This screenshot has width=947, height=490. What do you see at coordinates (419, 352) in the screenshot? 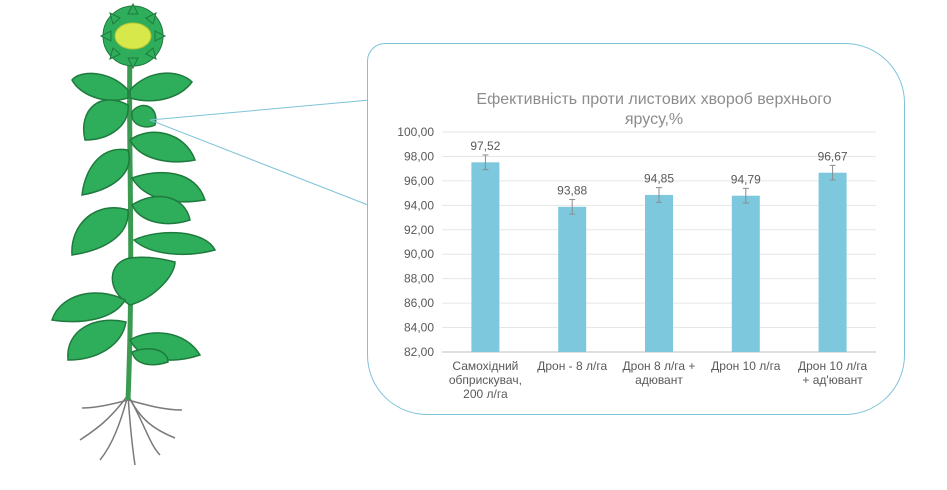
I see `y-tick-label: 82,00` at bounding box center [419, 352].